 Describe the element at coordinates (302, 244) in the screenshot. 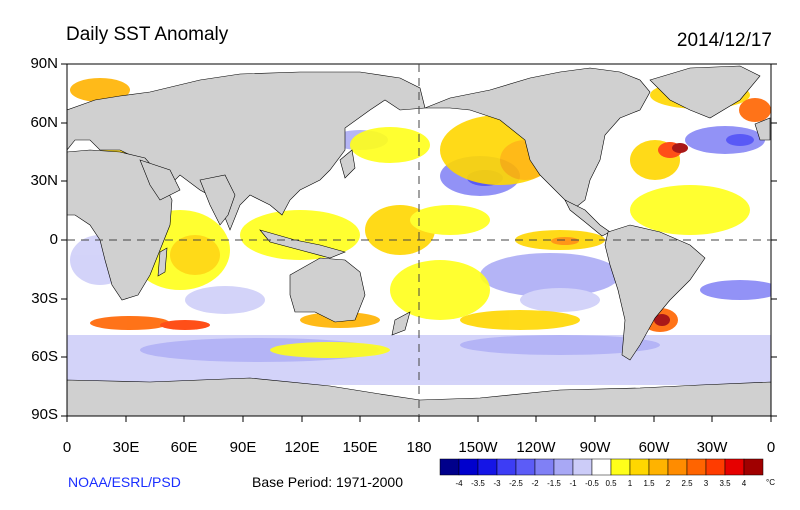

I see `land-indonesia` at that location.